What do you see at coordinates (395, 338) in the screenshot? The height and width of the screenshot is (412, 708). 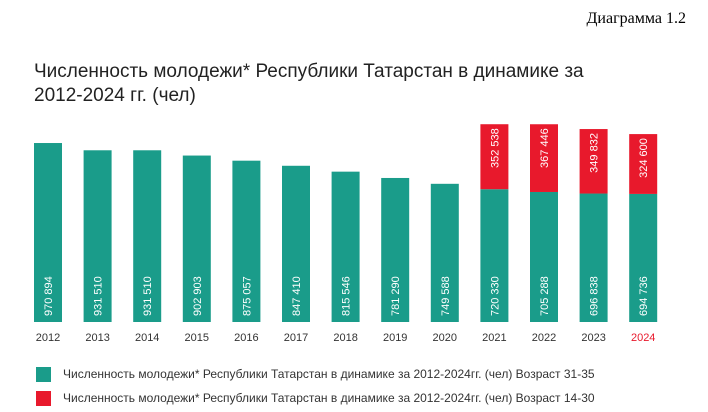 I see `x-tick-label-2019: 2019` at bounding box center [395, 338].